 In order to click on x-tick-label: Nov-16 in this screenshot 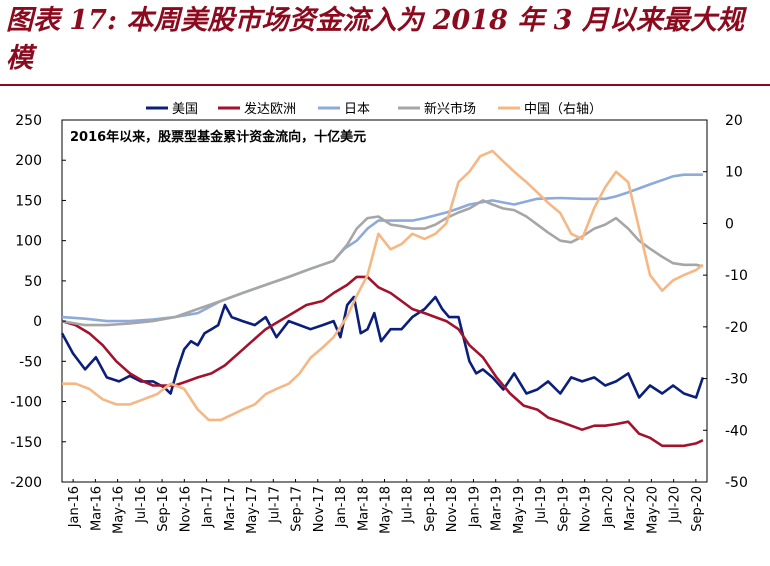, I will do `click(185, 509)`.